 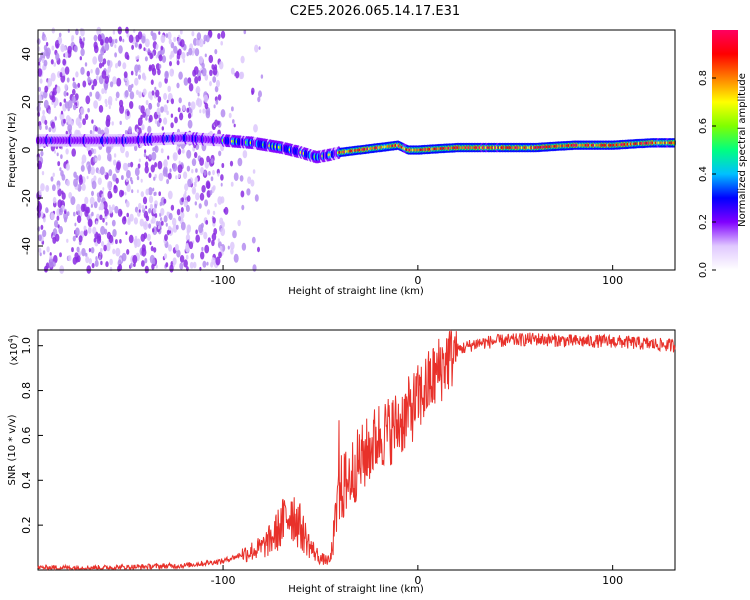 What do you see at coordinates (26, 54) in the screenshot?
I see `spectrogram-y-tick-label: 40` at bounding box center [26, 54].